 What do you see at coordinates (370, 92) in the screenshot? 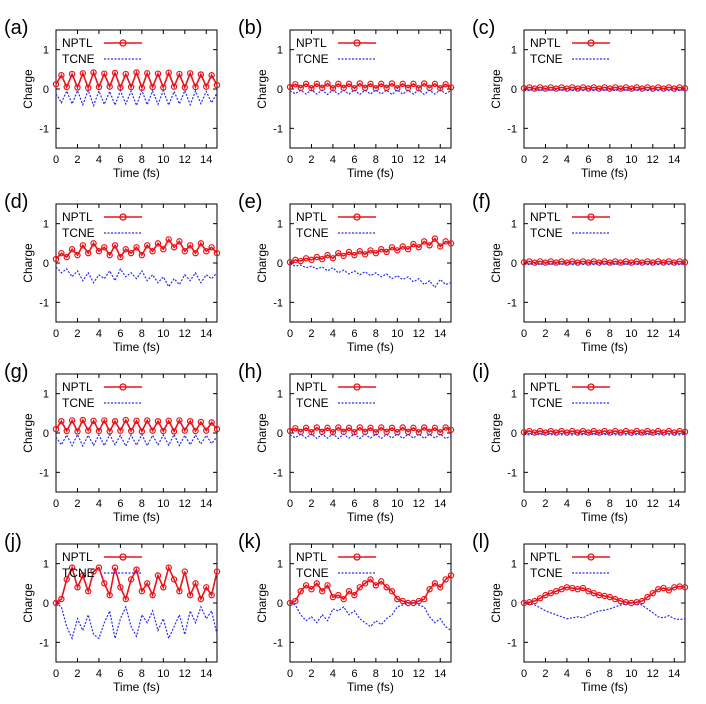
I see `series-line-tcne` at bounding box center [370, 92].